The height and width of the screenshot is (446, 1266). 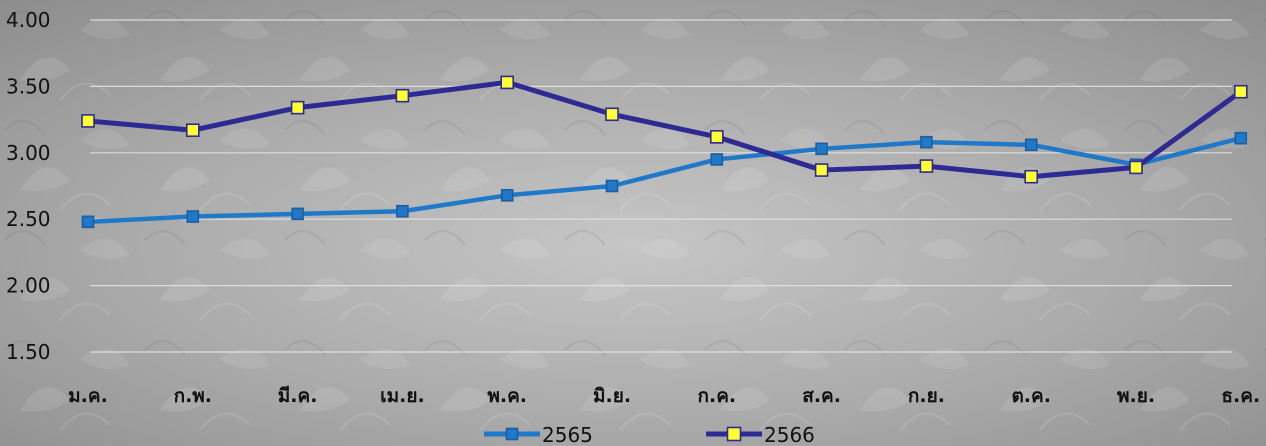 I want to click on x-tick-label: ก.ค., so click(x=716, y=396).